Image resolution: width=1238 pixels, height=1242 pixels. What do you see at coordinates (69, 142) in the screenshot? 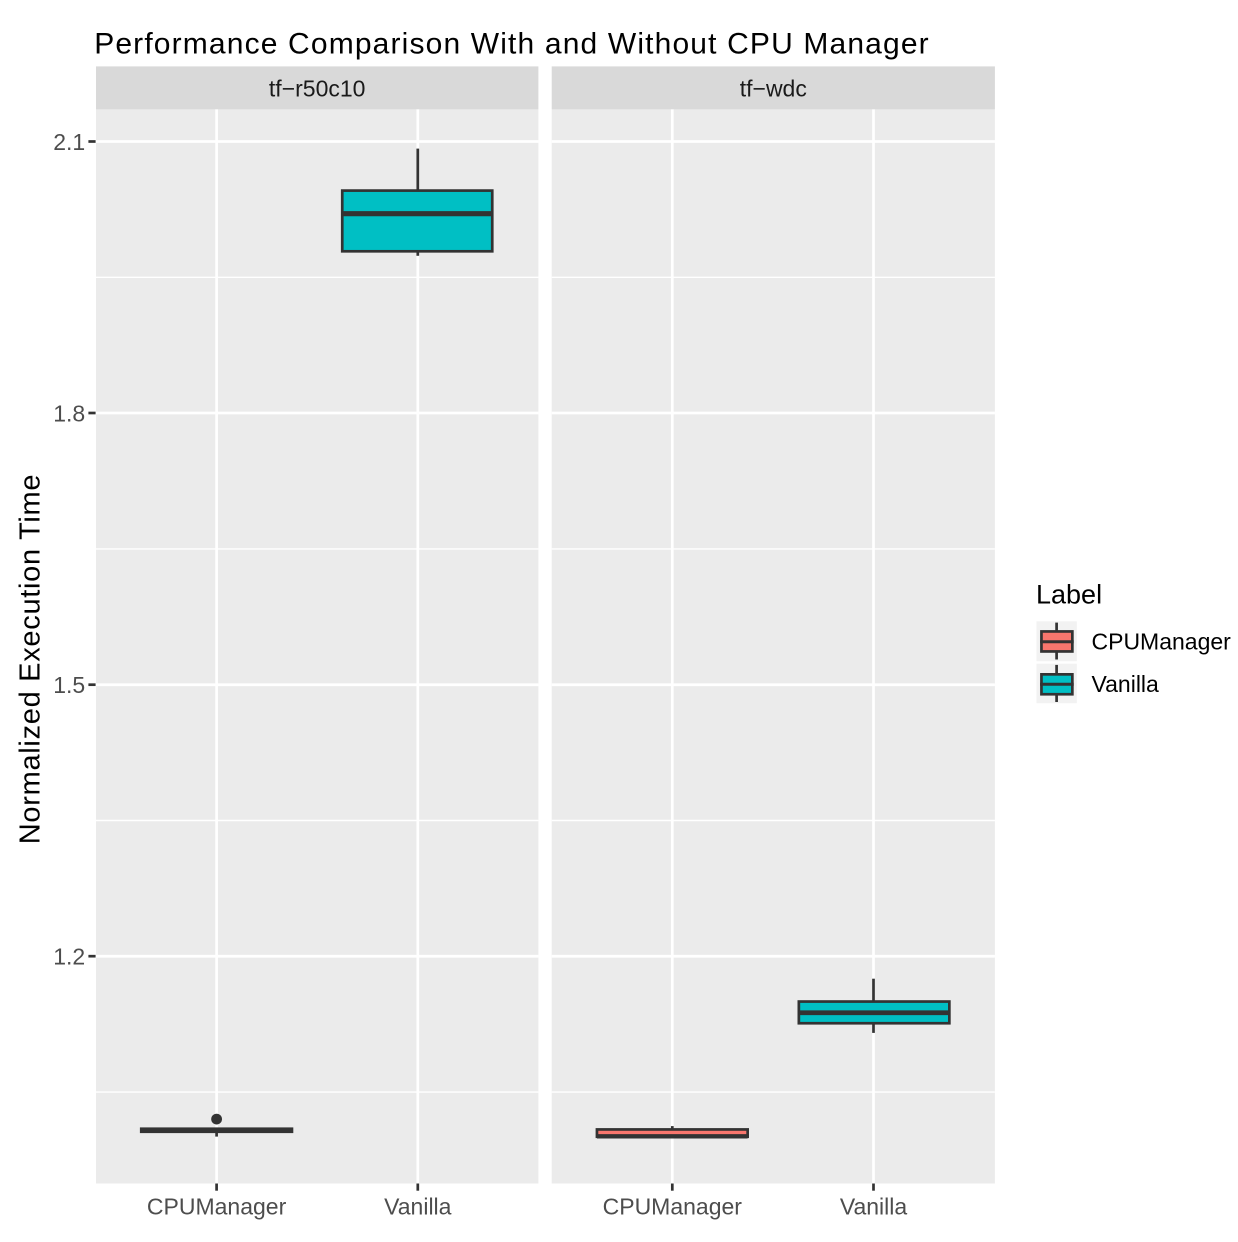
I see `svg-text: 2.1` at bounding box center [69, 142].